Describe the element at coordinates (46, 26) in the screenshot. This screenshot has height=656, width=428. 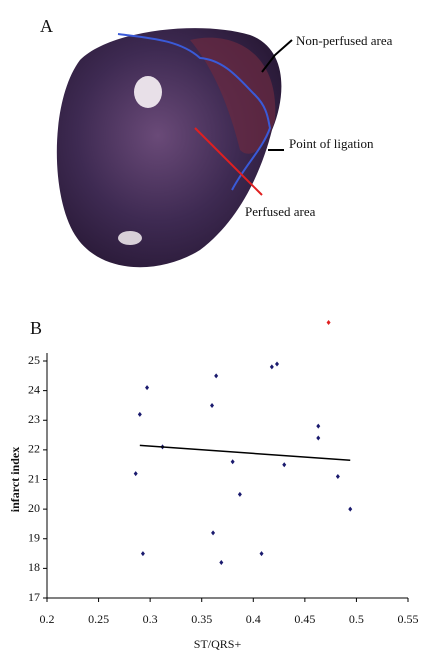
I see `panel-label: A` at that location.